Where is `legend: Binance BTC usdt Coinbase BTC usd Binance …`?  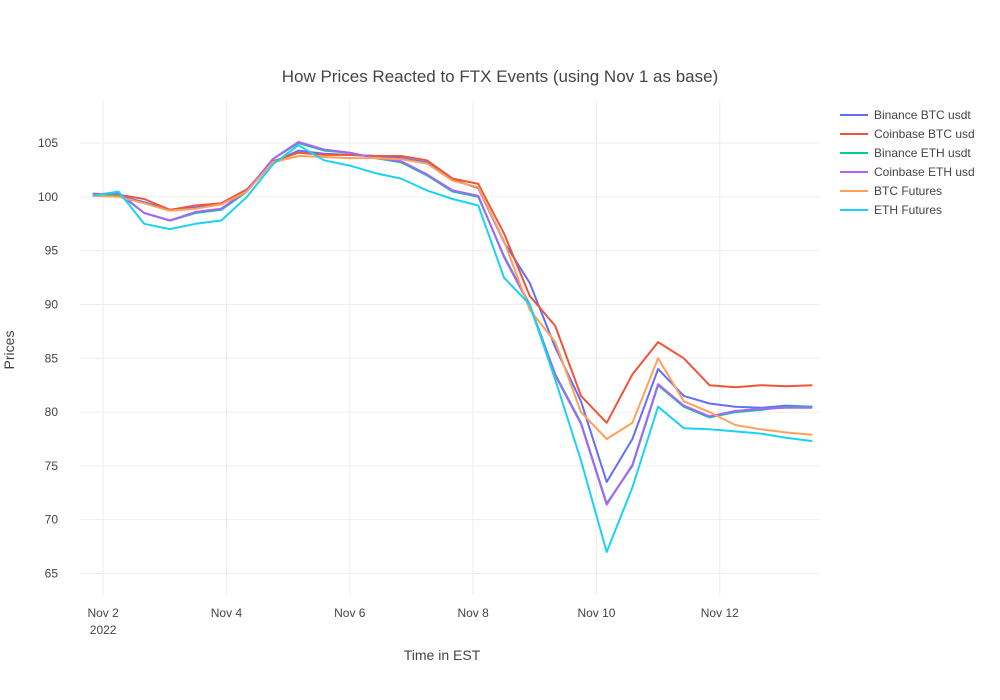 legend: Binance BTC usdt Coinbase BTC usd Binance … is located at coordinates (907, 162).